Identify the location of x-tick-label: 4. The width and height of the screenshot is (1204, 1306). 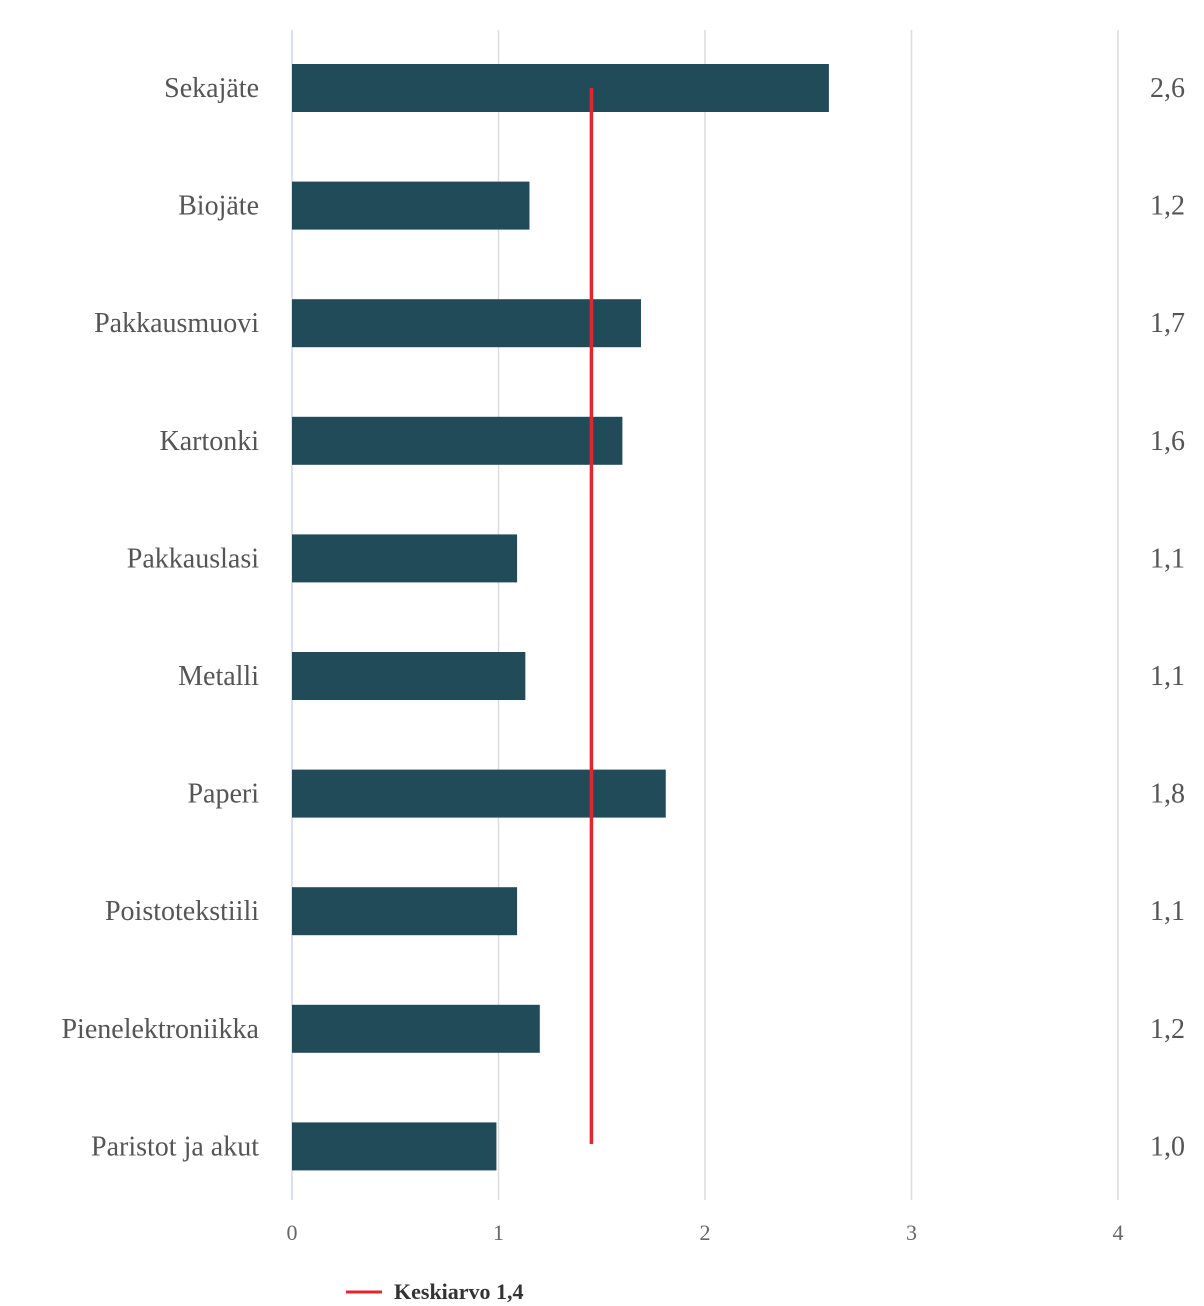
(1118, 1232).